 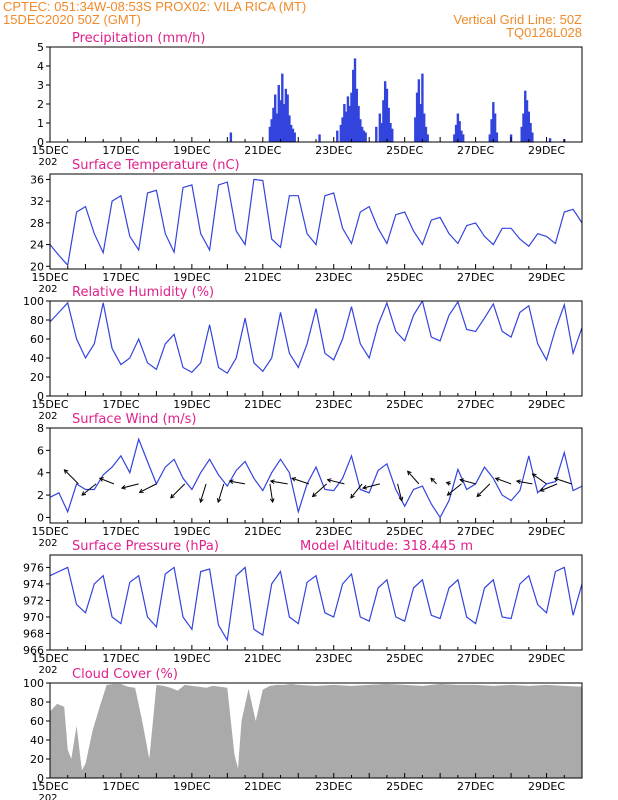 I want to click on humidity-xtick-label: 23DEC, so click(x=333, y=404).